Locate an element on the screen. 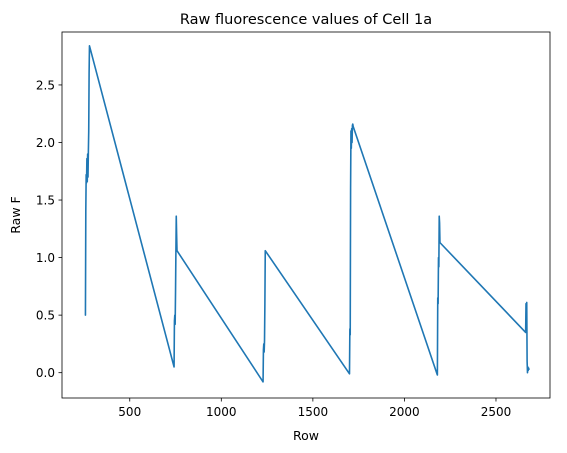 The image size is (567, 453). y-tick-label: 2.5 is located at coordinates (45, 85).